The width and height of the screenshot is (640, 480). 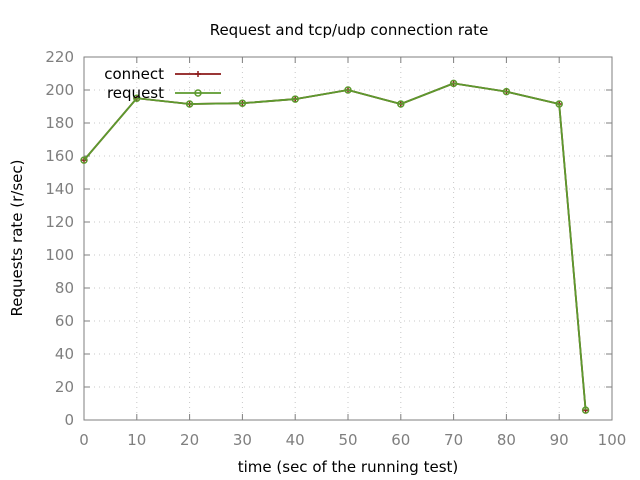 I want to click on y-tick-label: 200, so click(x=59, y=90).